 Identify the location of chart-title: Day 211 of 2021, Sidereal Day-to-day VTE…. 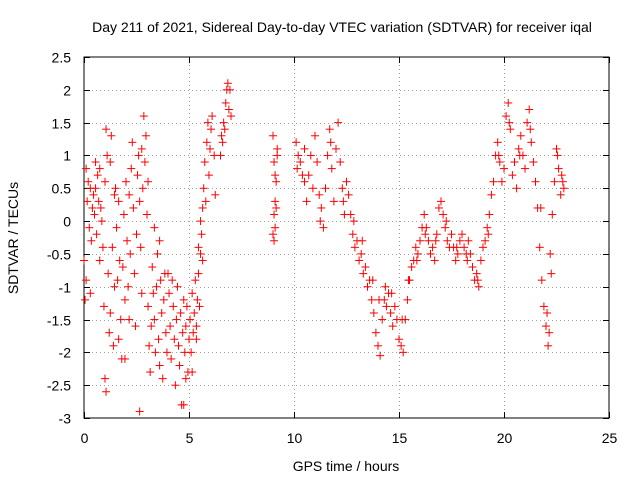
(342, 27).